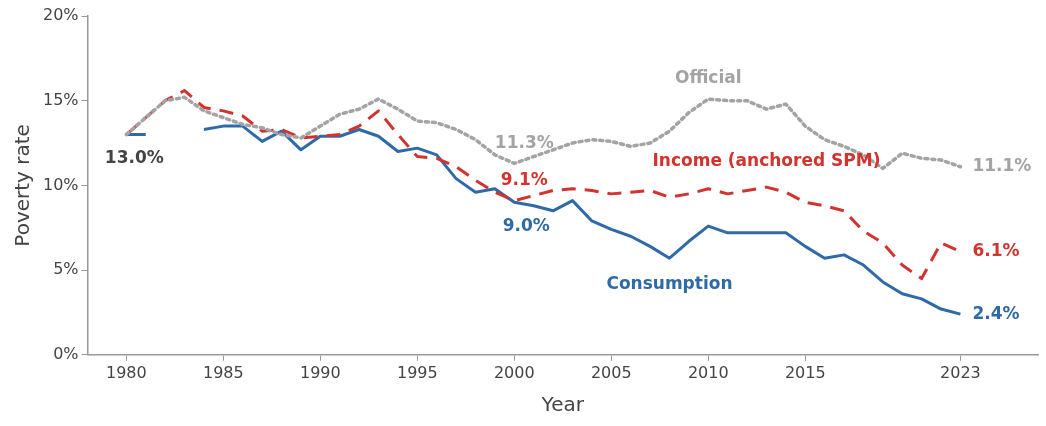  I want to click on series-label: Consumption, so click(669, 282).